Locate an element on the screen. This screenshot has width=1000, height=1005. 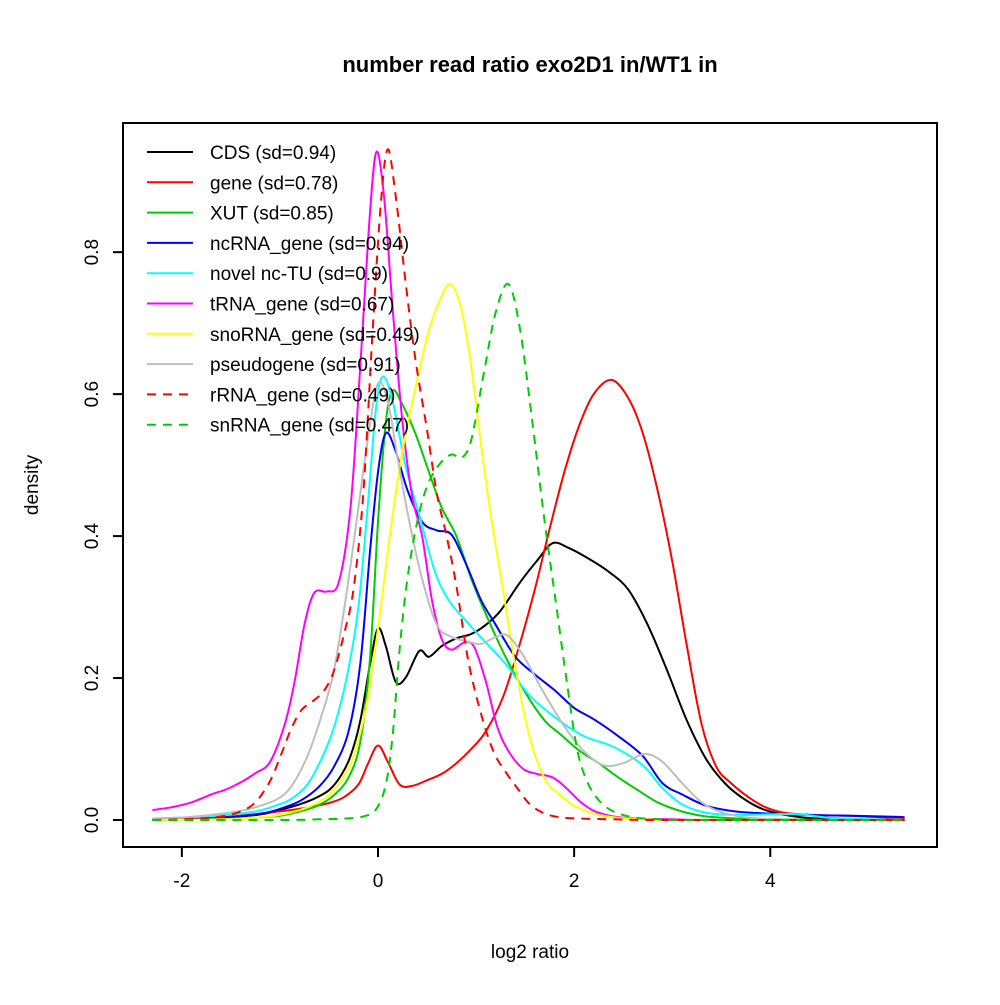
legend-item: pseudogene (sd=0.91) is located at coordinates (274, 365).